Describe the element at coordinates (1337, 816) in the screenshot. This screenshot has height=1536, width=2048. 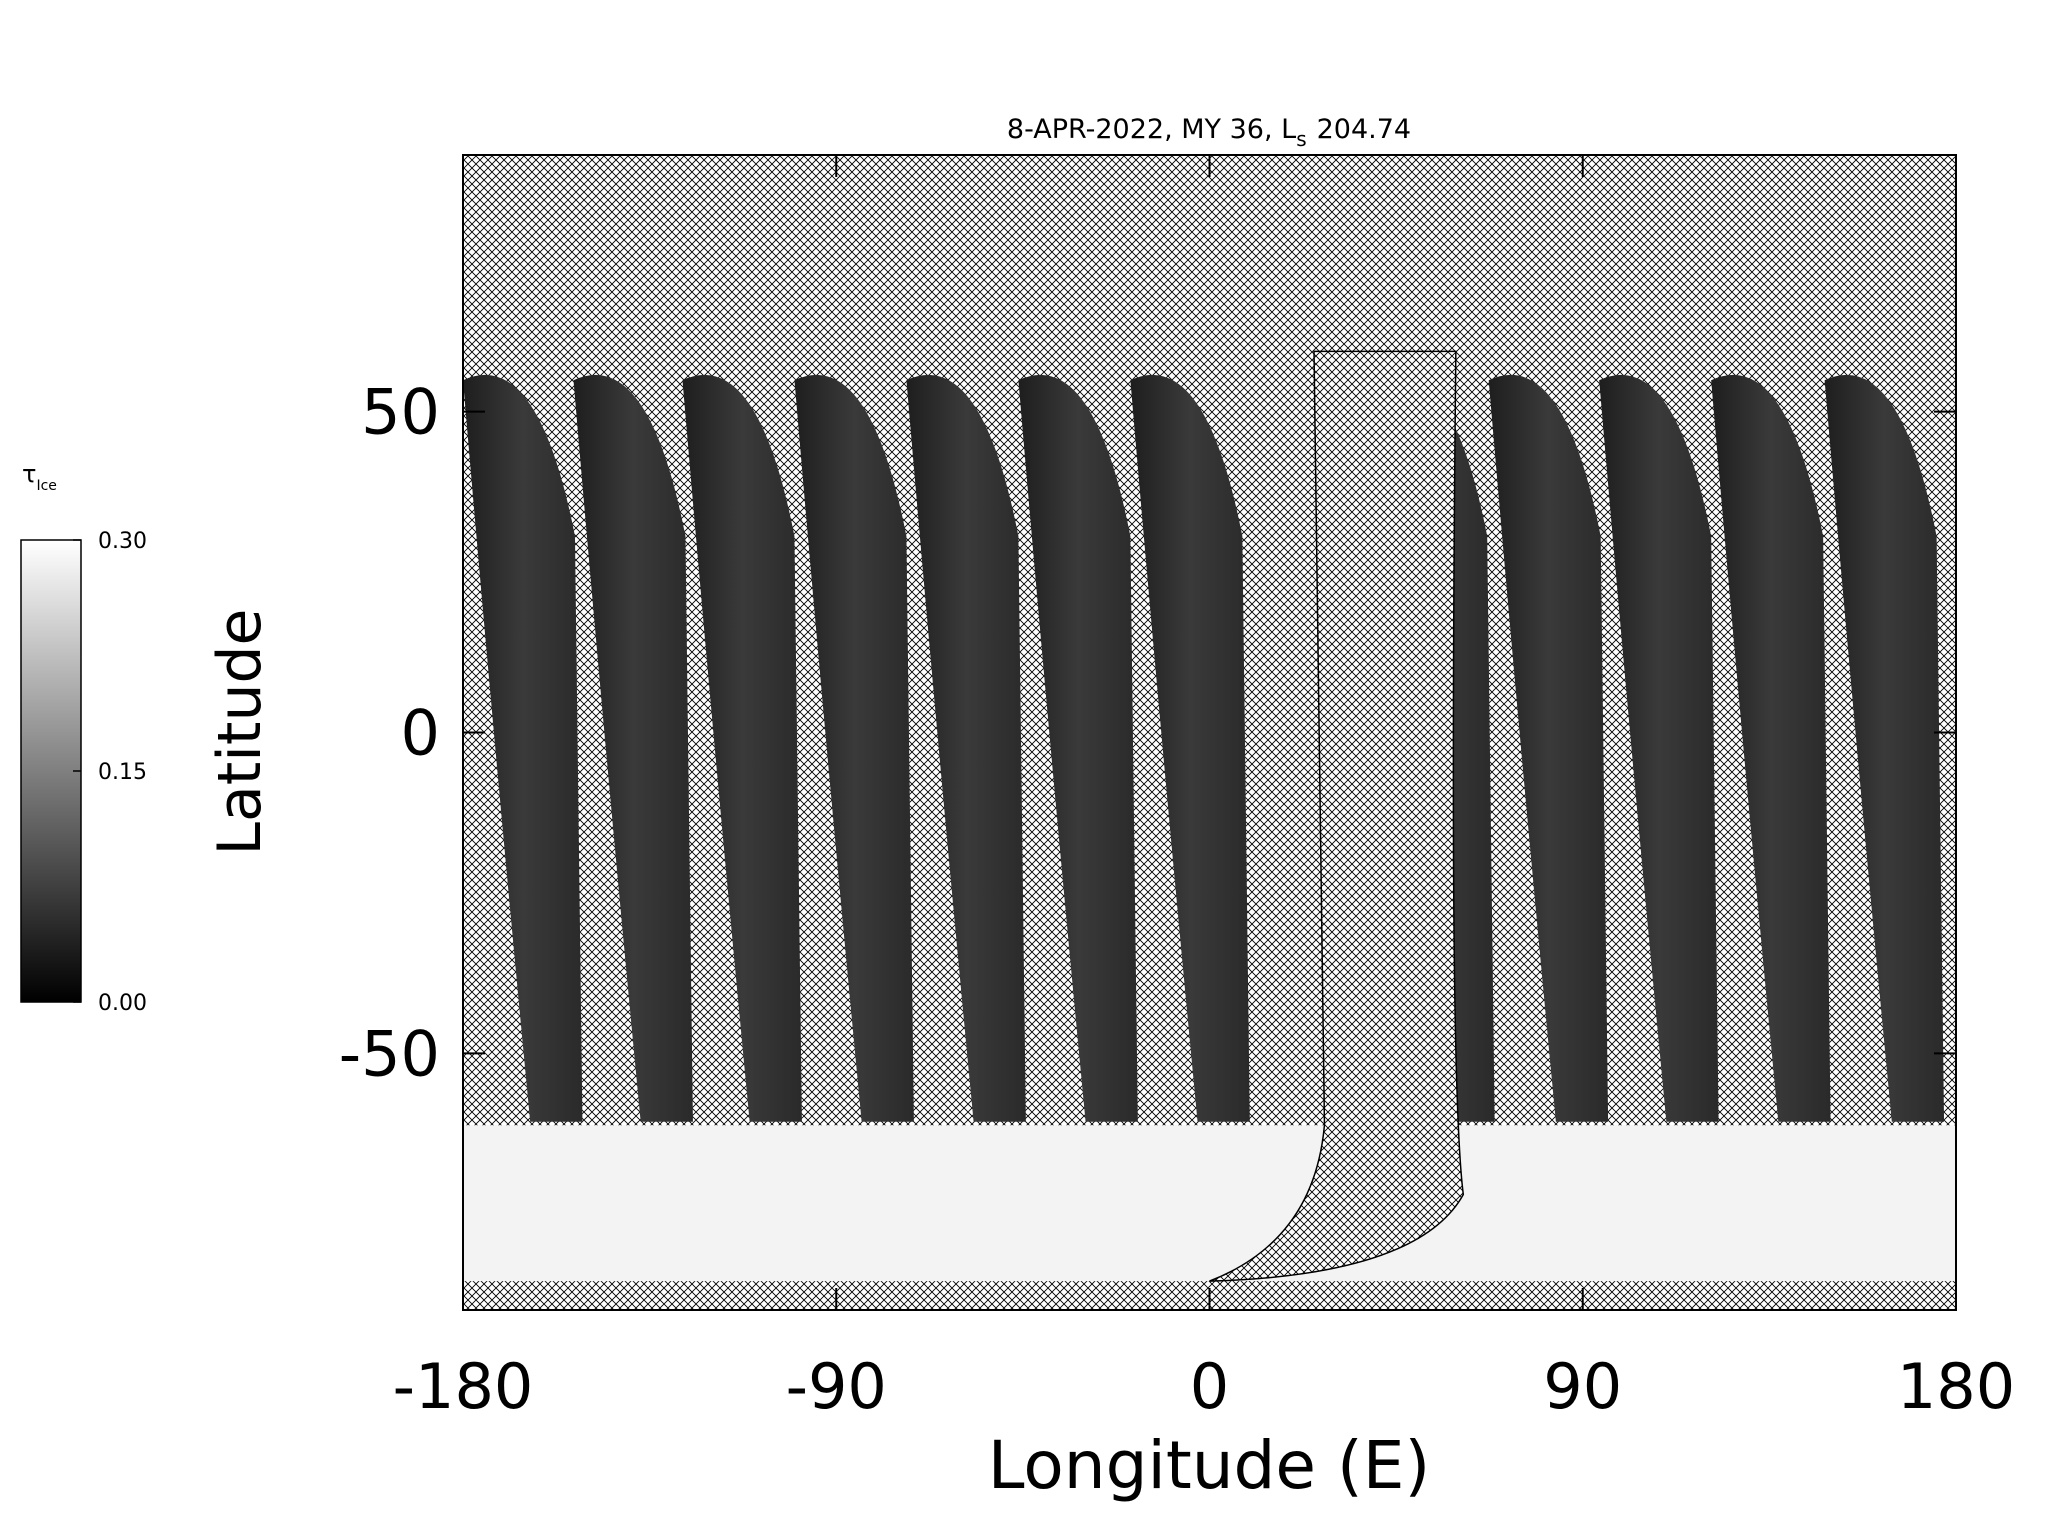
I see `gap-hatch` at that location.